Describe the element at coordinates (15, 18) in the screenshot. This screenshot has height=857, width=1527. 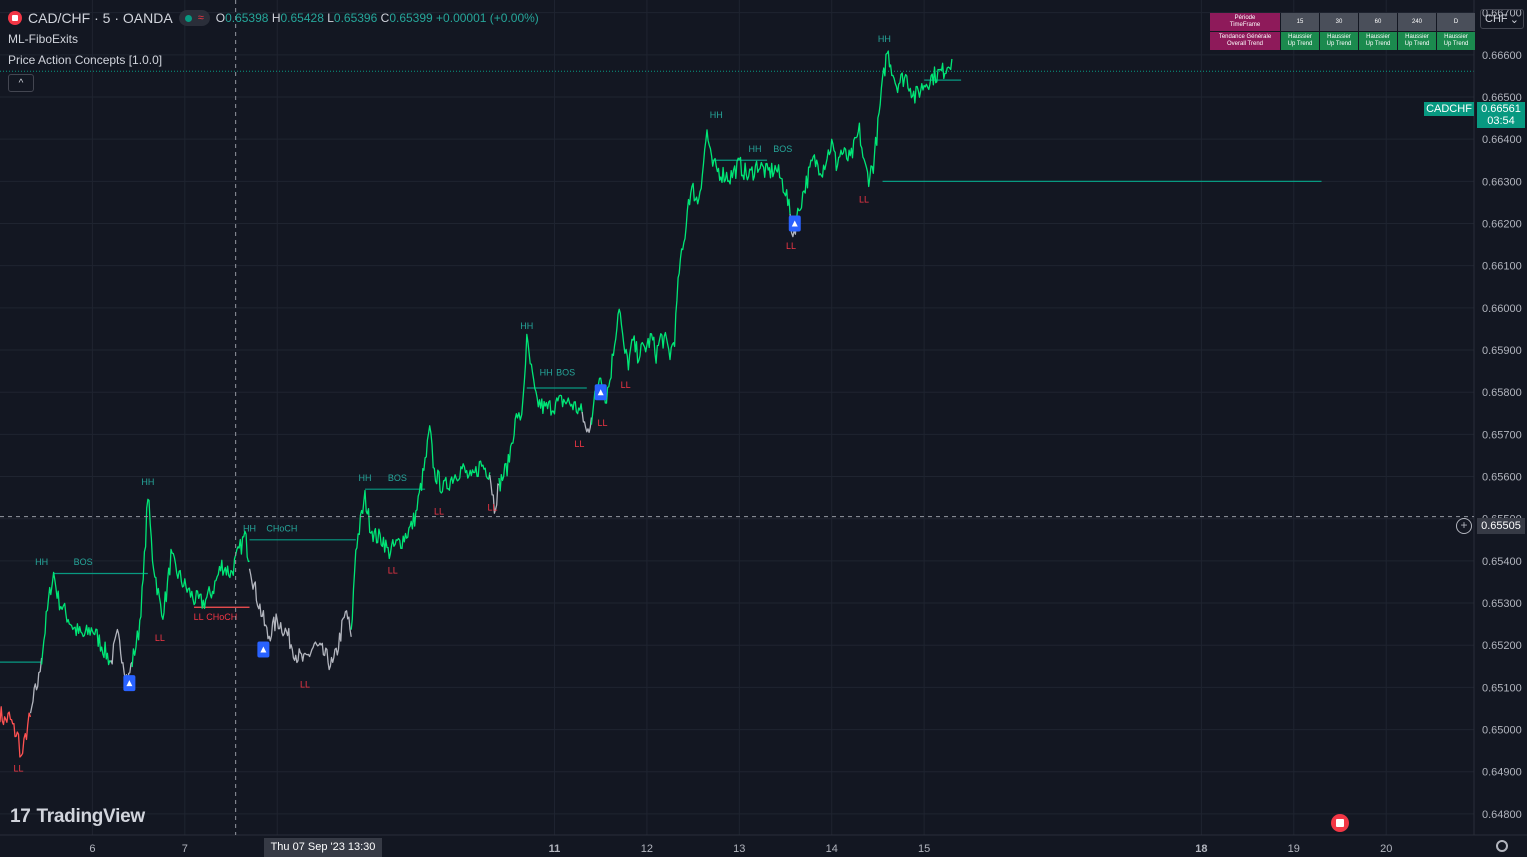
I see `canada-flag-icon` at that location.